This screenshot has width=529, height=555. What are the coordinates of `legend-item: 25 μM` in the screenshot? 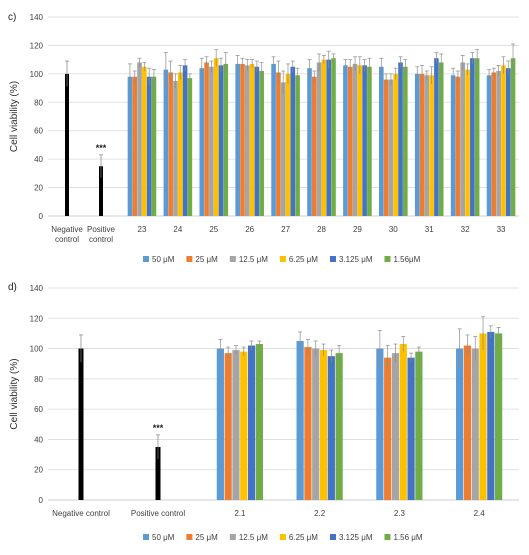 It's located at (202, 537).